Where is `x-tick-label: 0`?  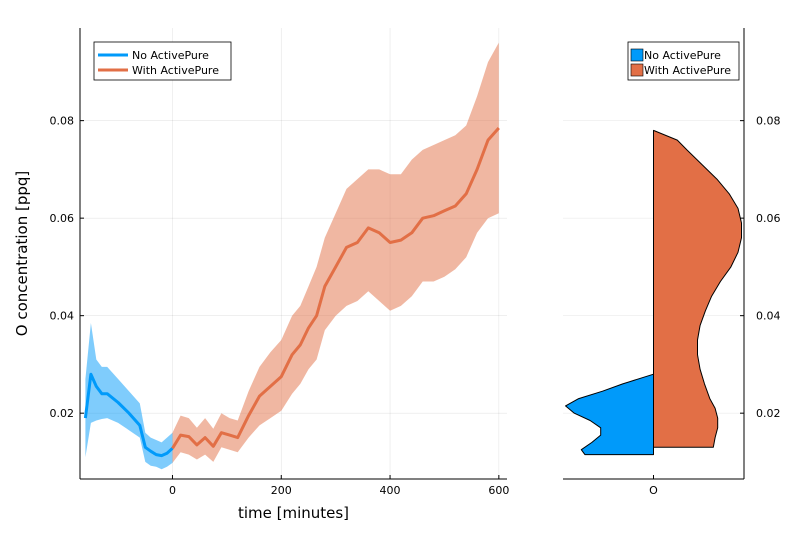
x-tick-label: 0 is located at coordinates (172, 490).